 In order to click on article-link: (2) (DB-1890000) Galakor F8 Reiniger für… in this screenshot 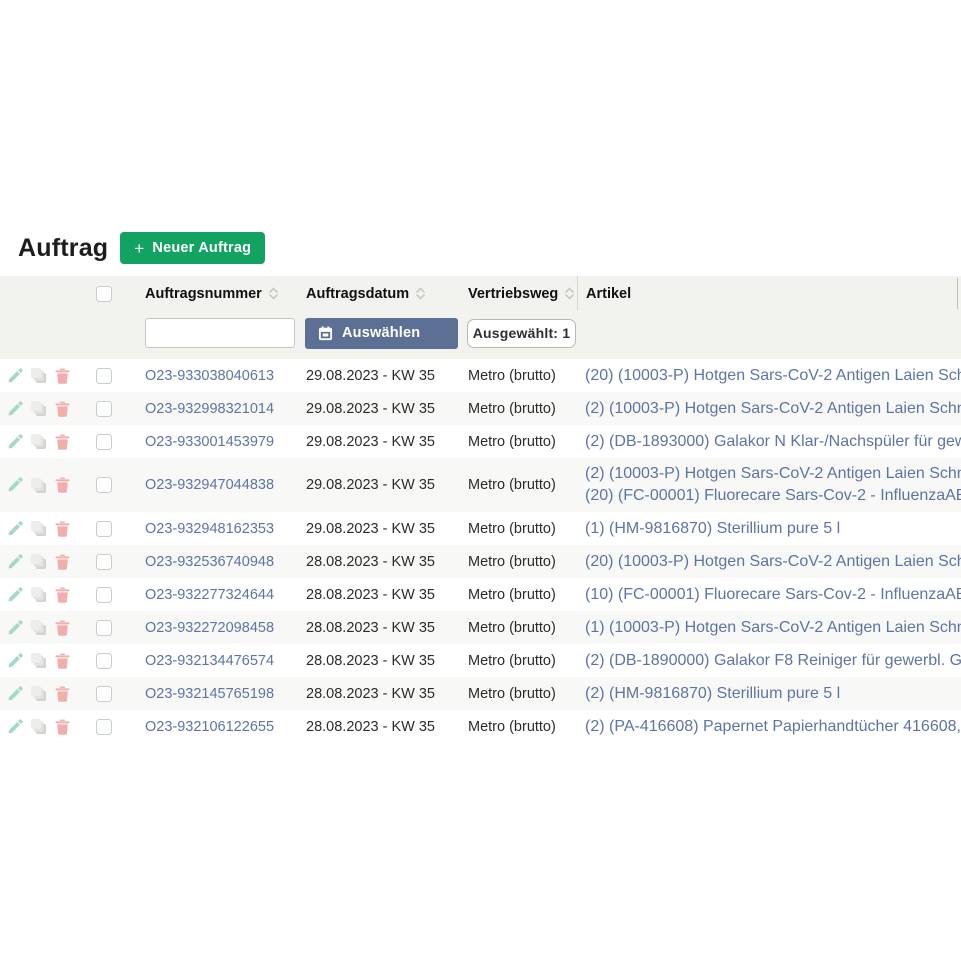, I will do `click(773, 660)`.